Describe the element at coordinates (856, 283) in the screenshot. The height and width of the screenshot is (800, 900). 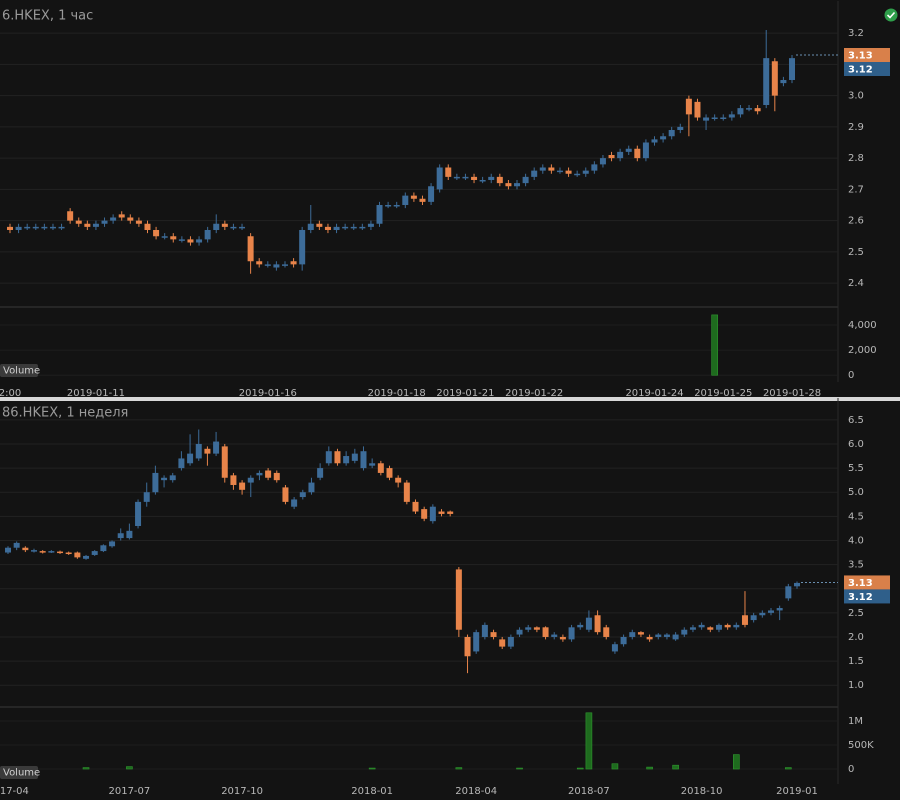
I see `y-tick-label: 2.4` at that location.